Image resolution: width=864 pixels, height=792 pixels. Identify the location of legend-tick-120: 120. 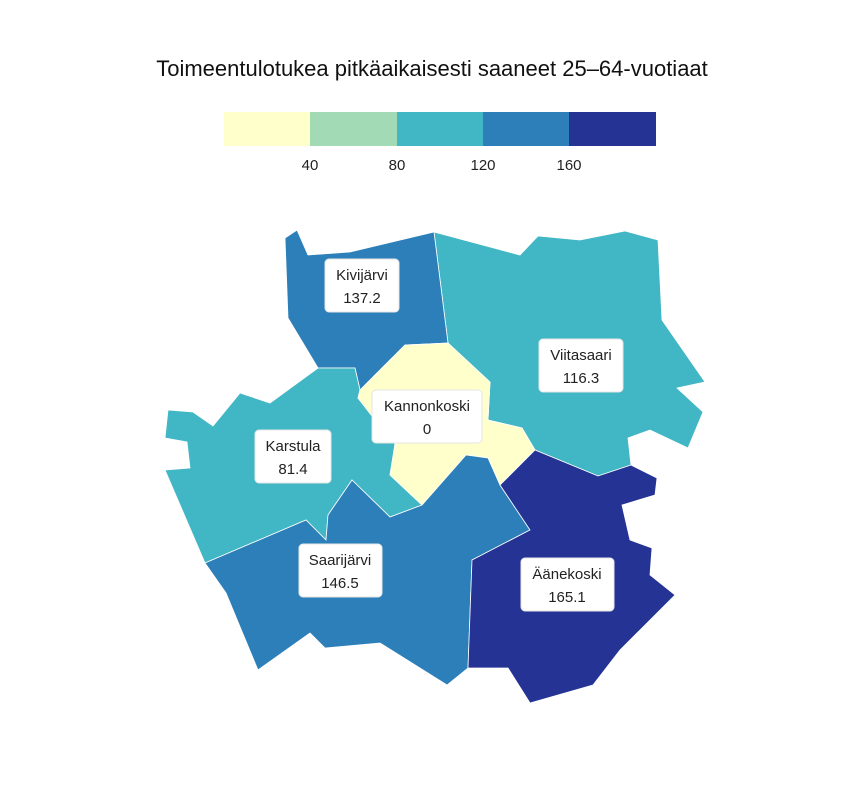
(482, 165).